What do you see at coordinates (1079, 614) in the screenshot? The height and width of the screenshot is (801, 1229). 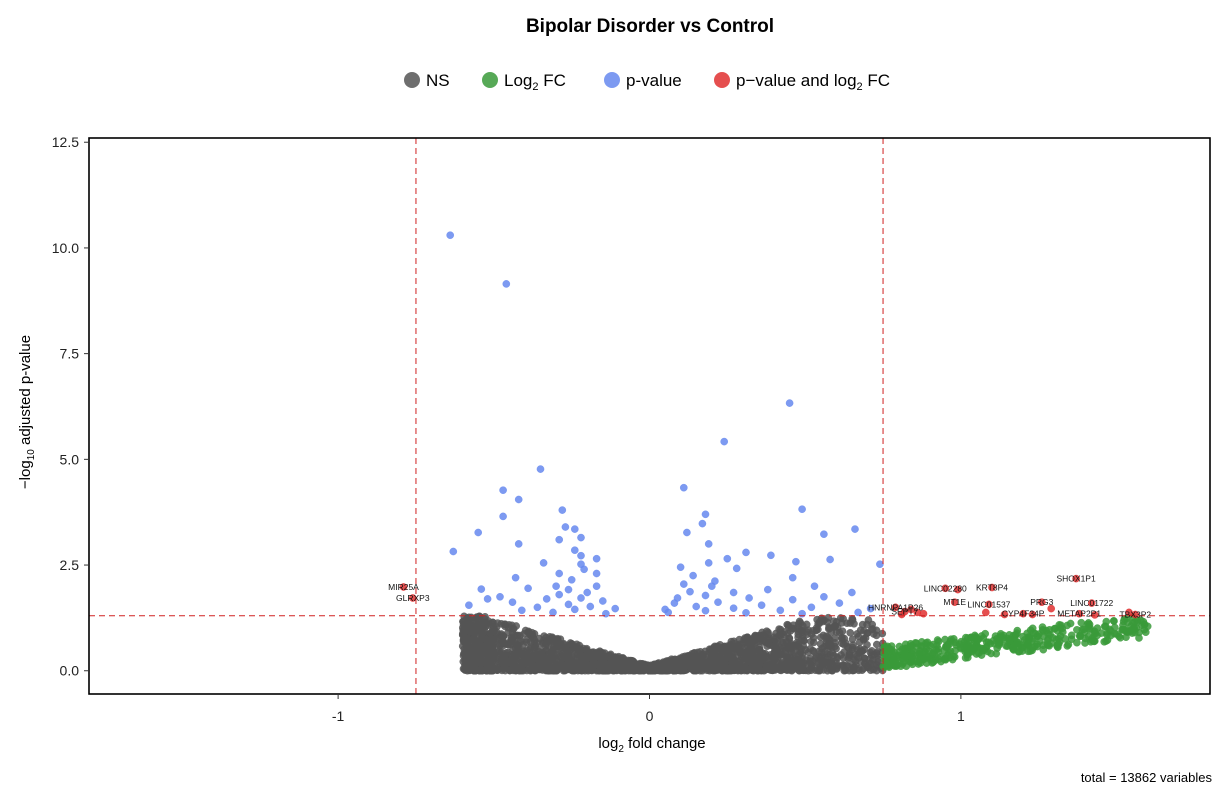 I see `gene-label: METAP2P1` at bounding box center [1079, 614].